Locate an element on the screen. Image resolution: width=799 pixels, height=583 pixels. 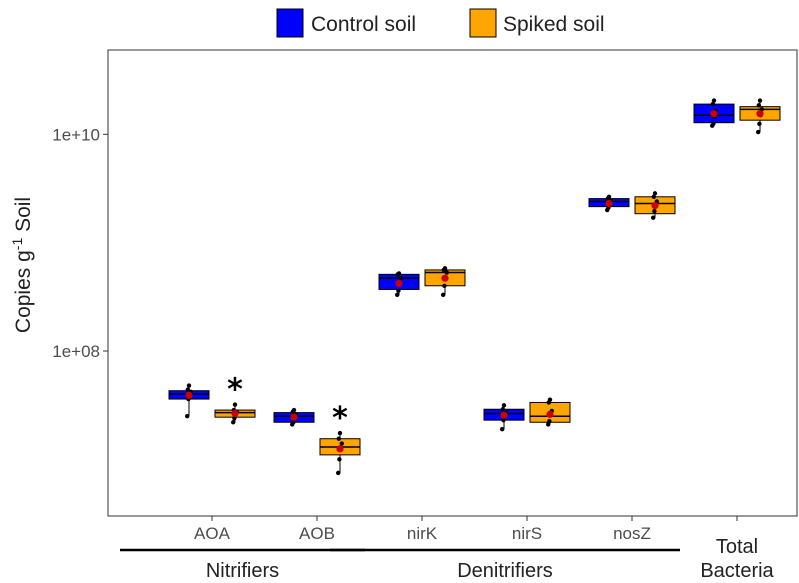
x-tick-label: AOA is located at coordinates (212, 533).